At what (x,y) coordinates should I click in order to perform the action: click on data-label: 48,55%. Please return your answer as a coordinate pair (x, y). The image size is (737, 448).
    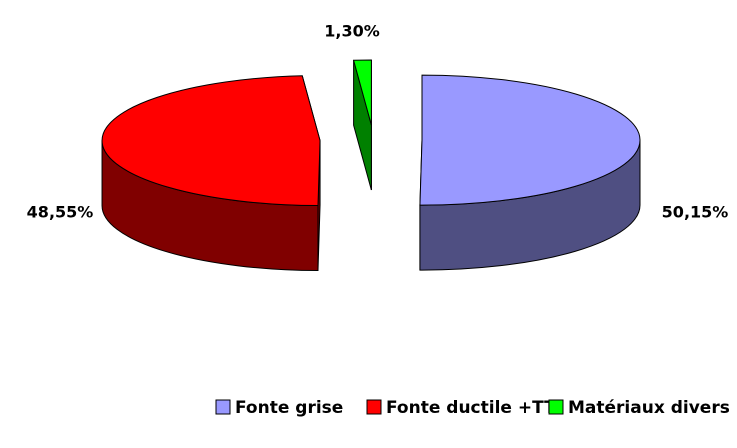
    Looking at the image, I should click on (60, 212).